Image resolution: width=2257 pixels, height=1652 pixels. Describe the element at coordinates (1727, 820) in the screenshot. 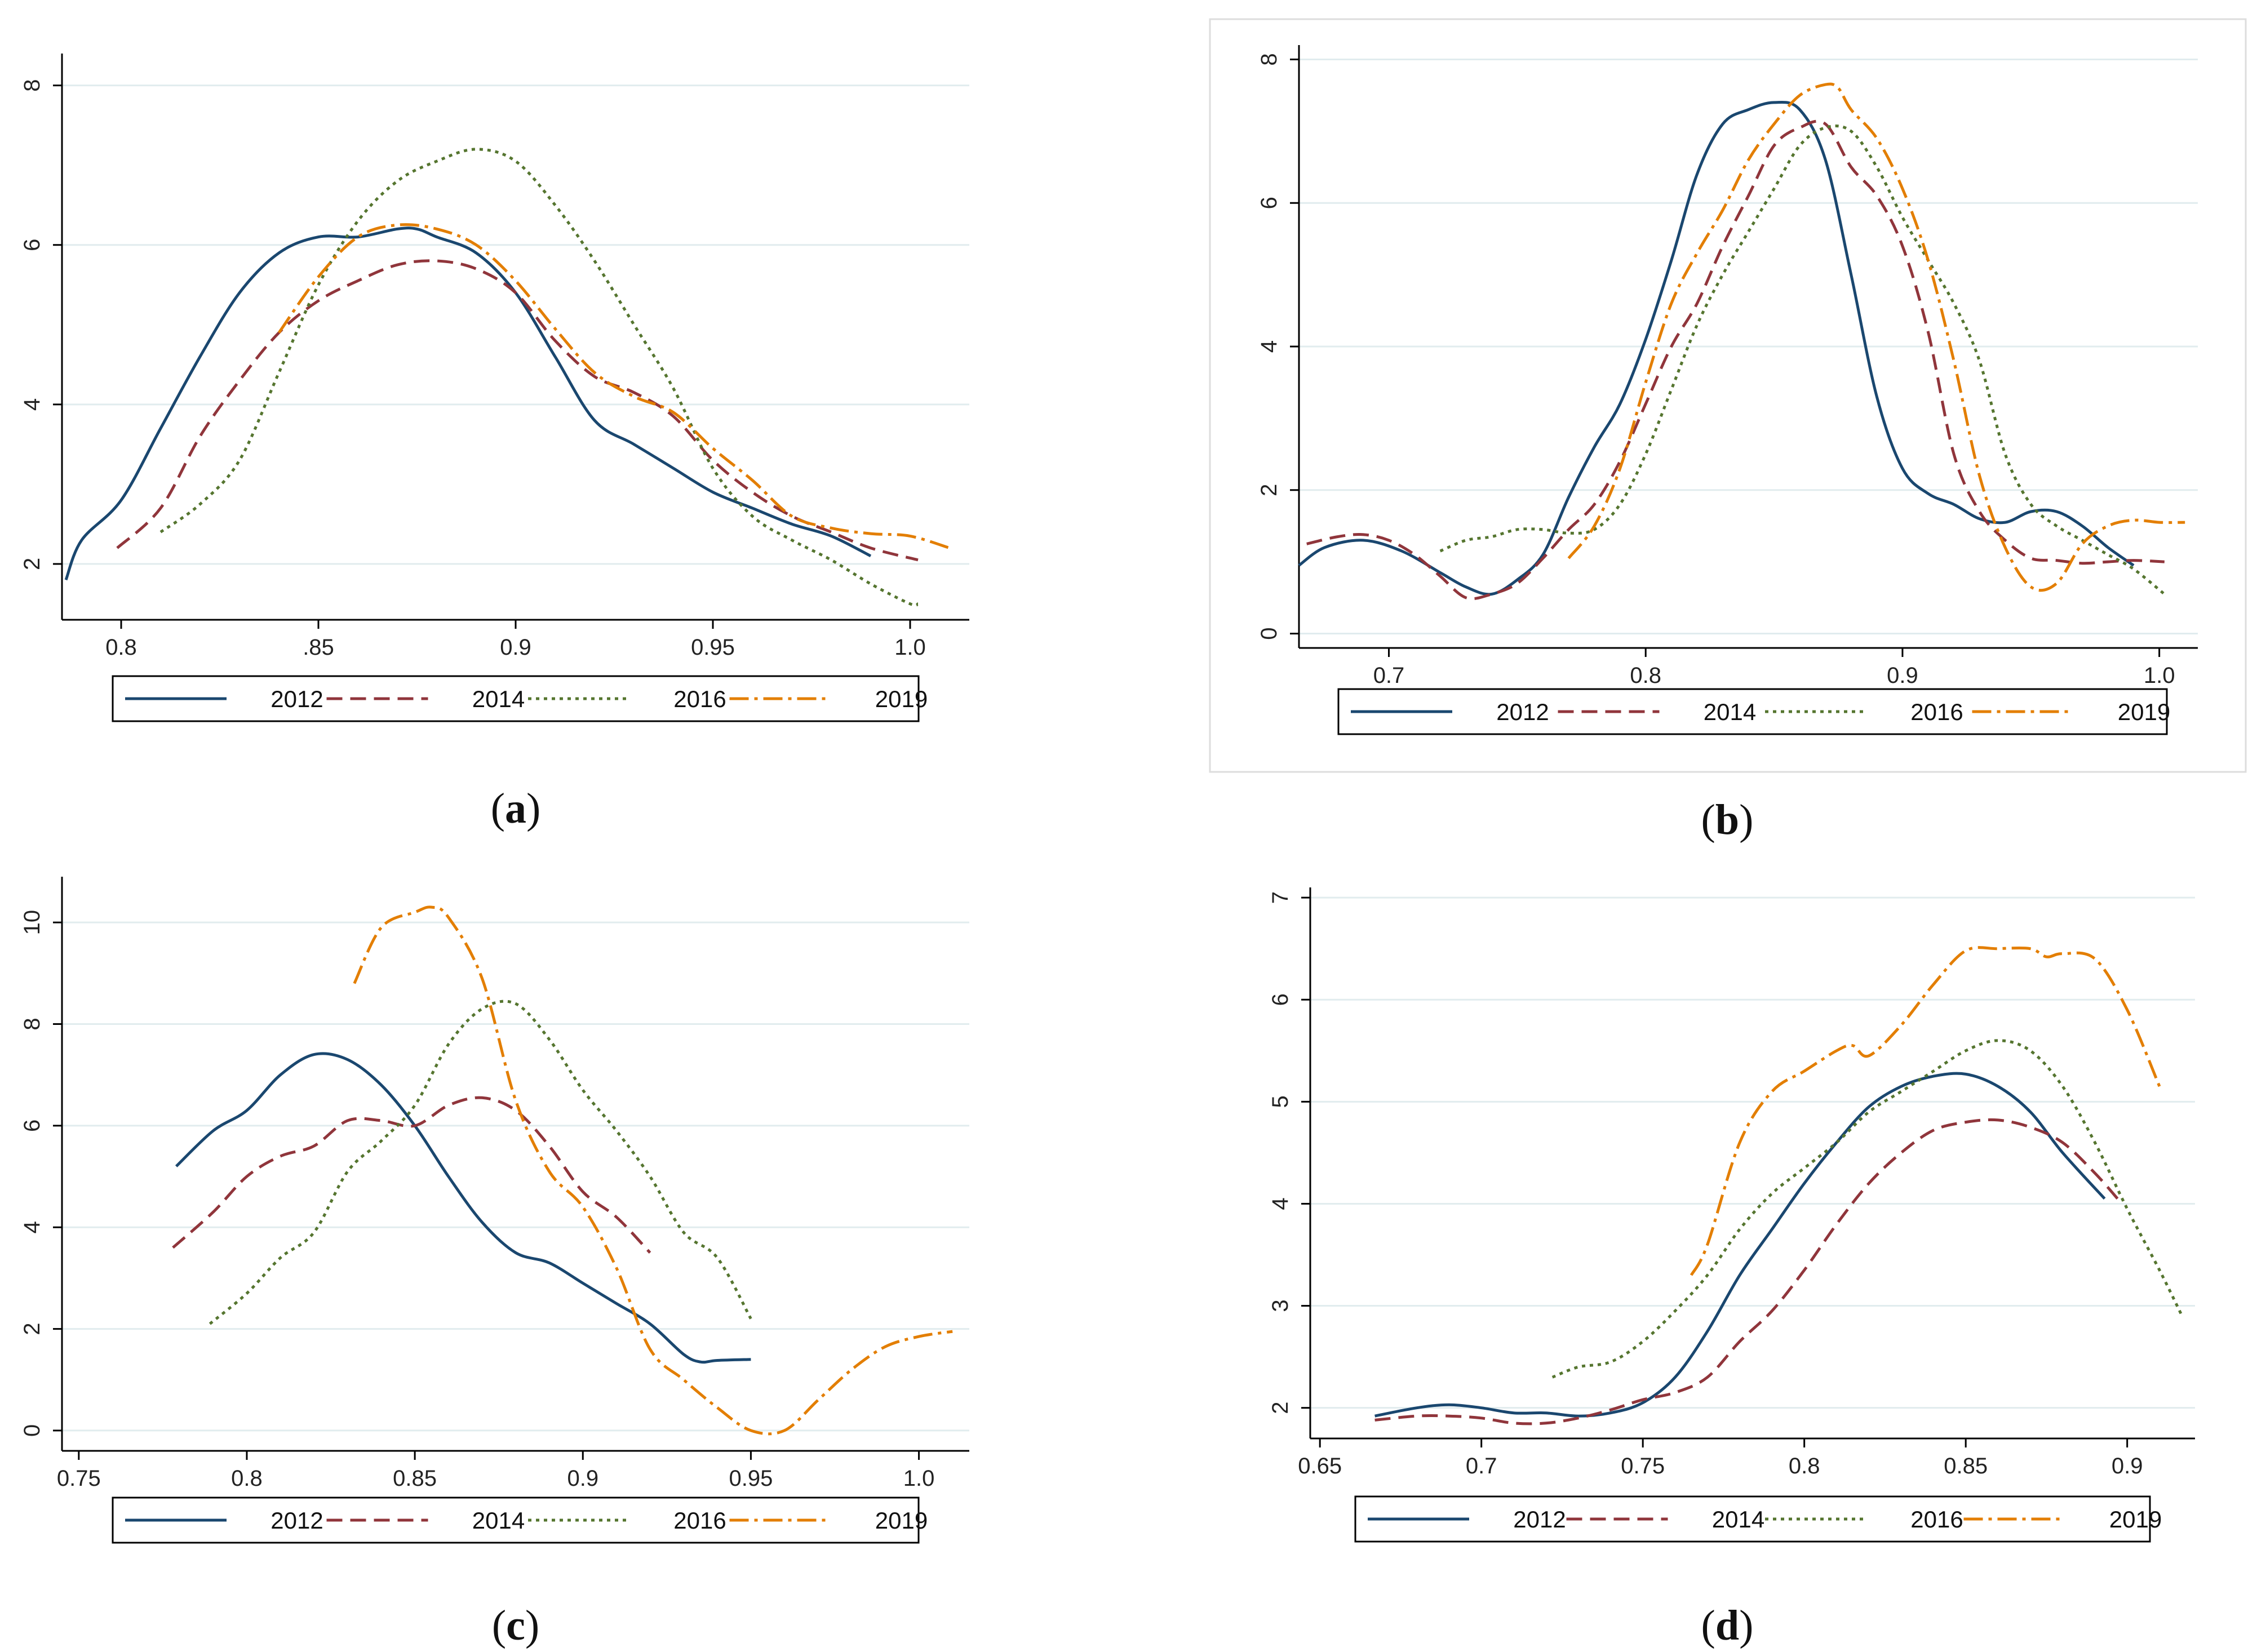

I see `panel-caption: (b)` at that location.